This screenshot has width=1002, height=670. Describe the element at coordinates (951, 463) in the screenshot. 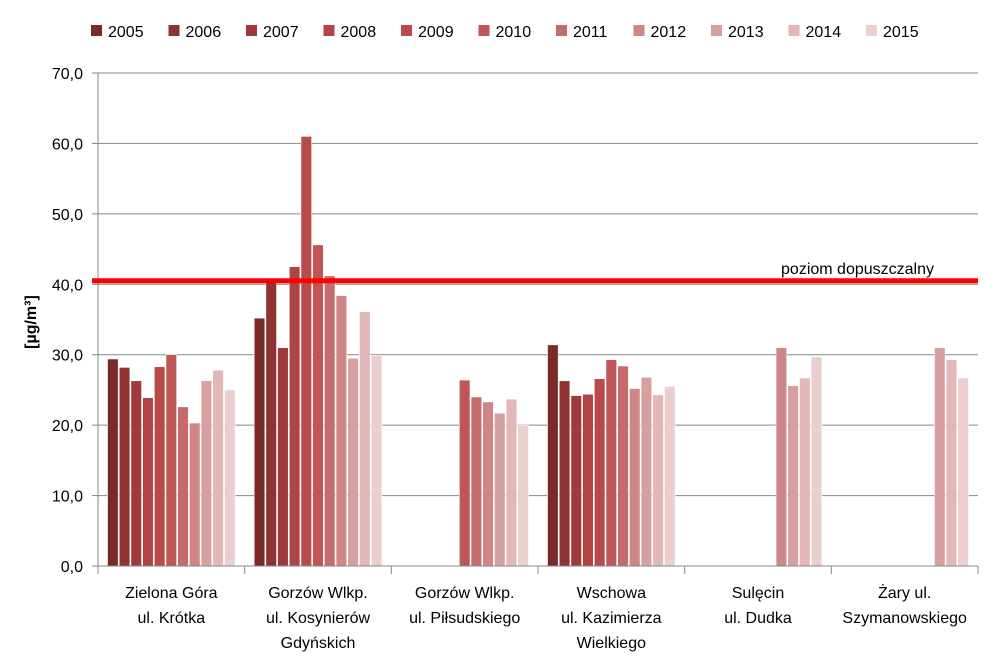

I see `bar-2014-cat6` at that location.